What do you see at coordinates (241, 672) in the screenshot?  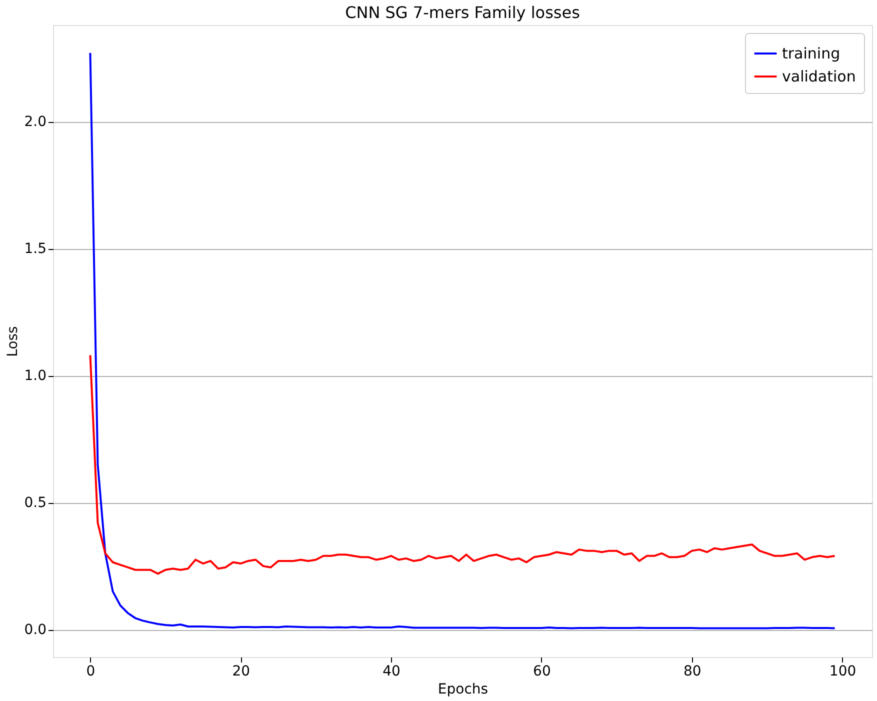 I see `x-tick-label: 20` at bounding box center [241, 672].